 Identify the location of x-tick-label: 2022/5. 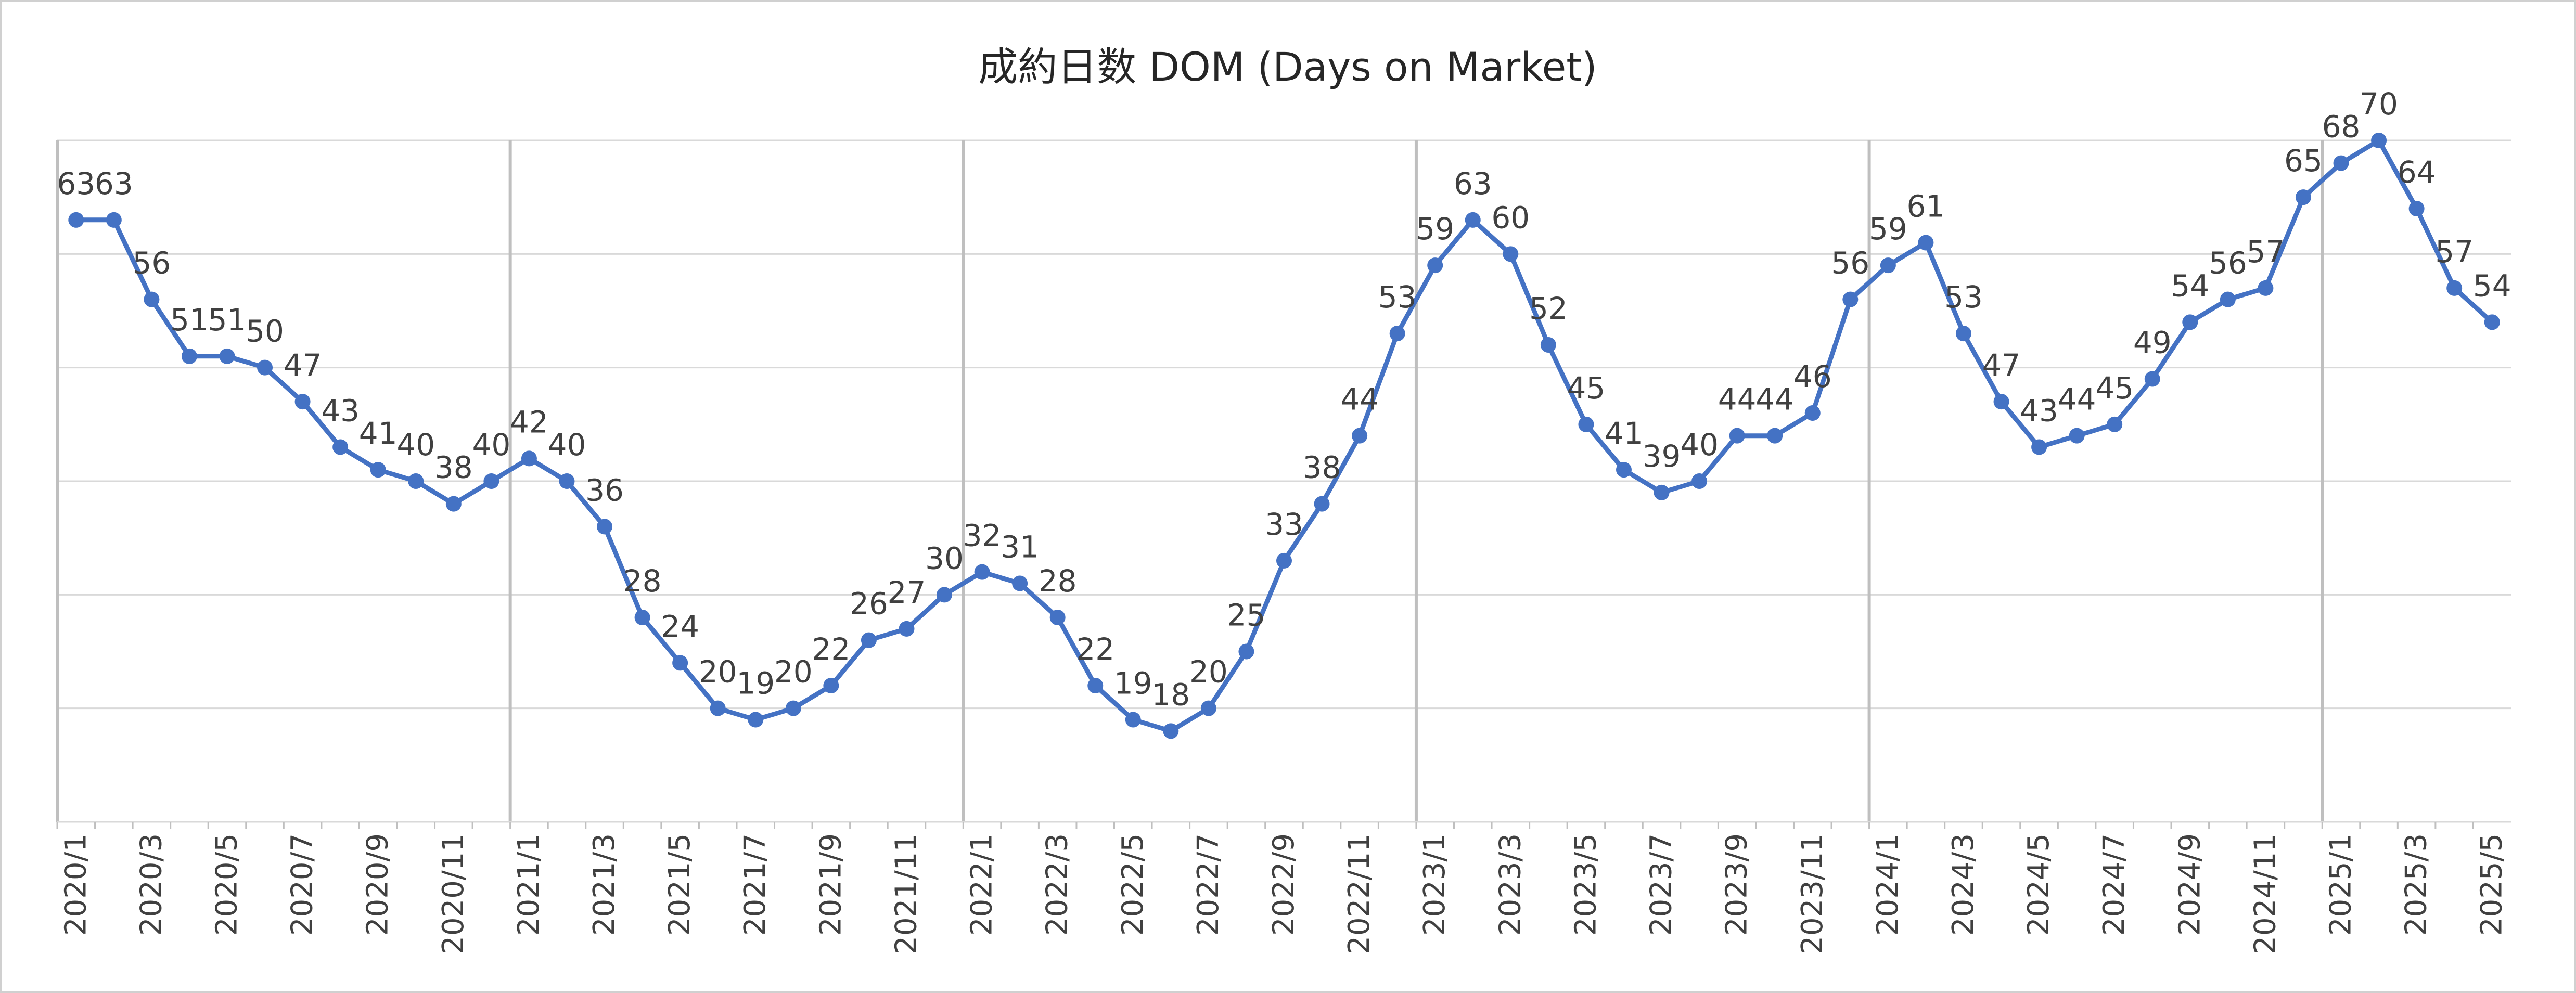
(1133, 884).